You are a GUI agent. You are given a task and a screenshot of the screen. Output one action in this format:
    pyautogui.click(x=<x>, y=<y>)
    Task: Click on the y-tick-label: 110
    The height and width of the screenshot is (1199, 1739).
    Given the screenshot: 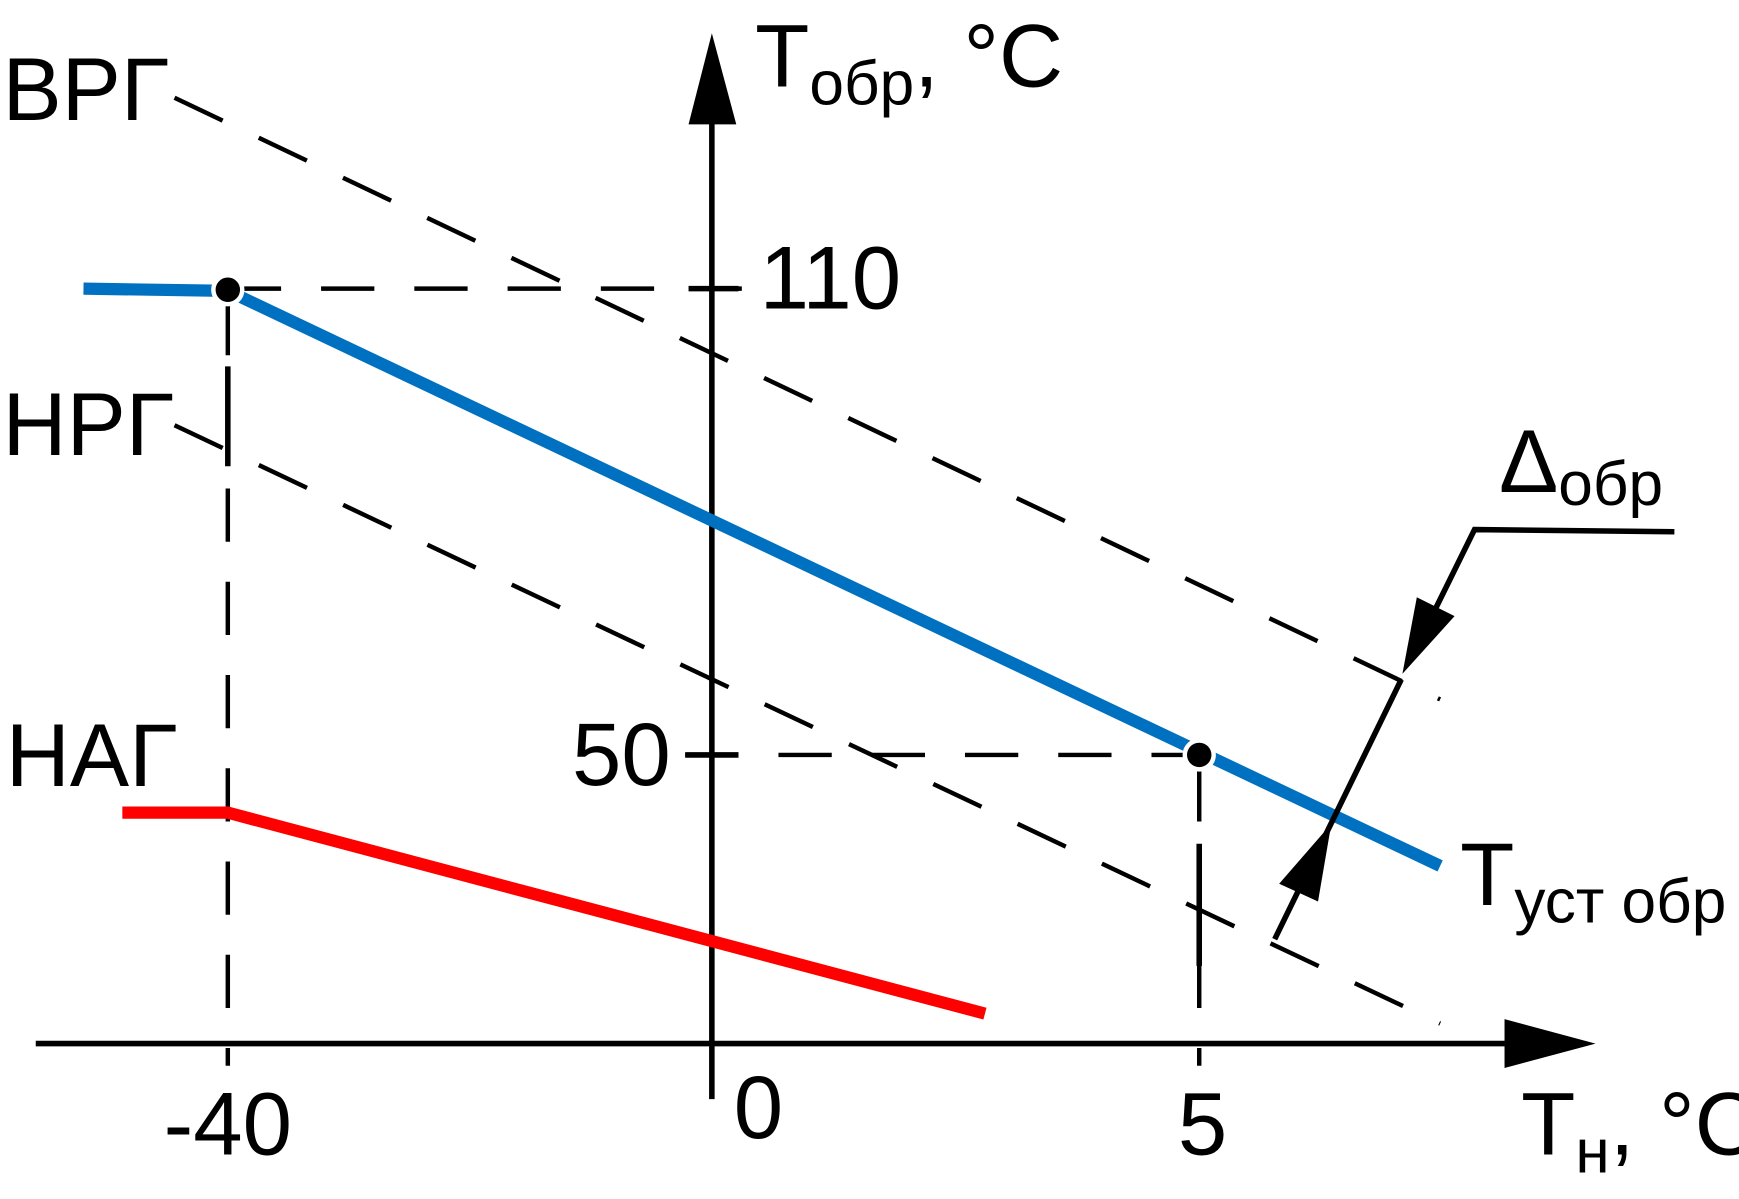 What is the action you would take?
    pyautogui.click(x=831, y=278)
    